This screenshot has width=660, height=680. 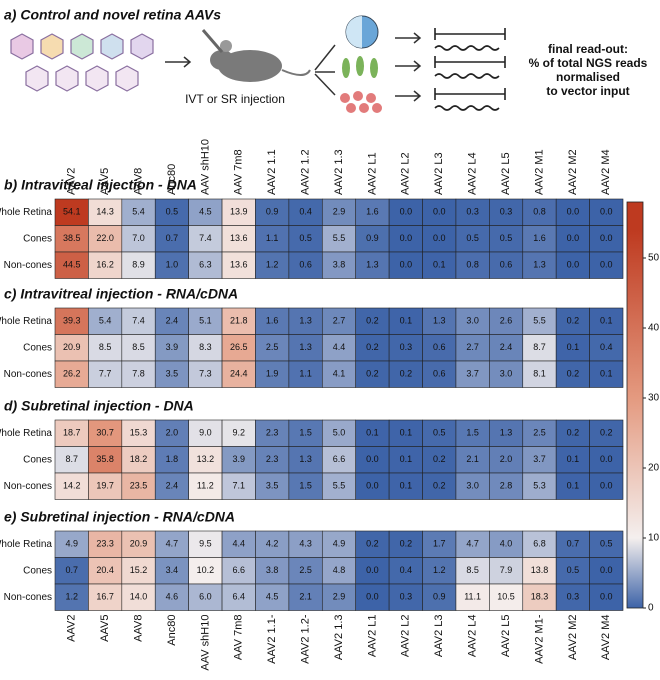 What do you see at coordinates (272, 433) in the screenshot?
I see `cell-label: 2.3` at bounding box center [272, 433].